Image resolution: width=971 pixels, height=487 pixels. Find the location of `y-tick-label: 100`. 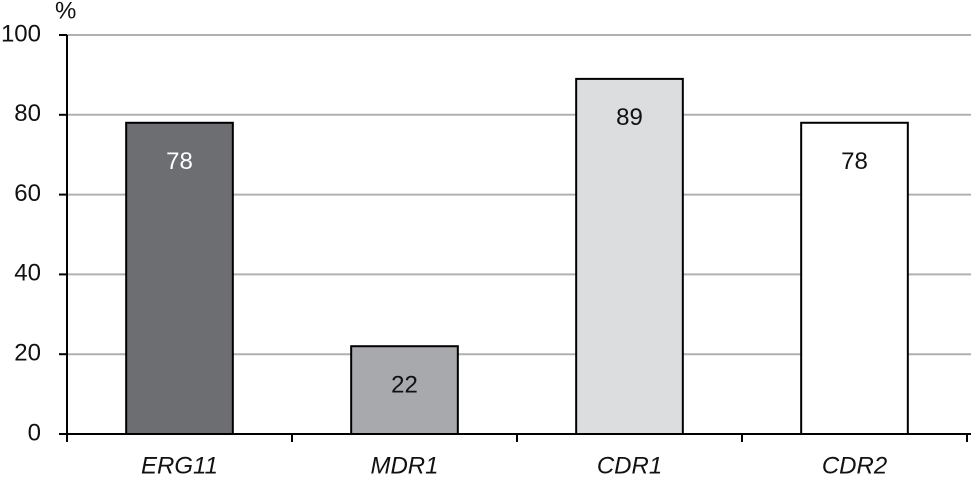

y-tick-label: 100 is located at coordinates (21, 33).